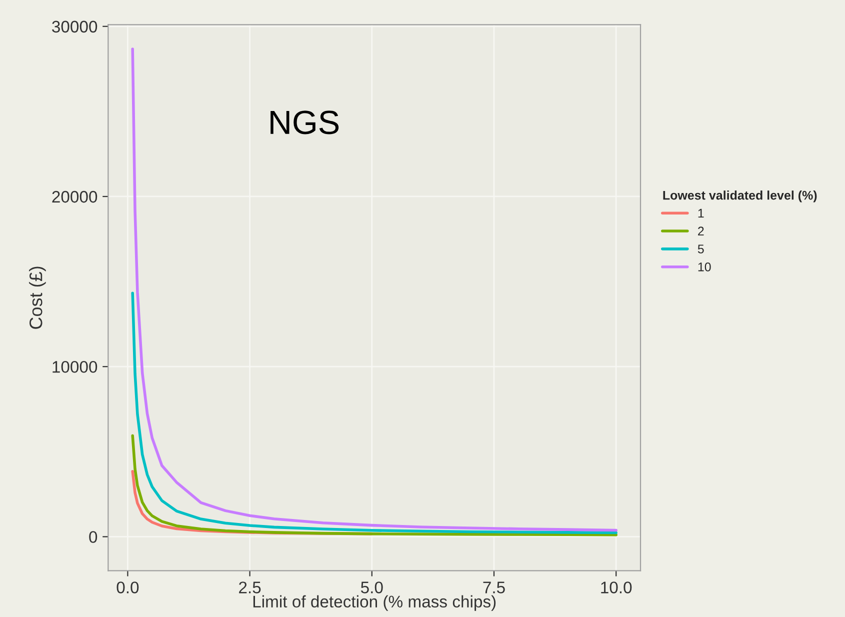 The height and width of the screenshot is (617, 845). I want to click on line-series, so click(374, 485).